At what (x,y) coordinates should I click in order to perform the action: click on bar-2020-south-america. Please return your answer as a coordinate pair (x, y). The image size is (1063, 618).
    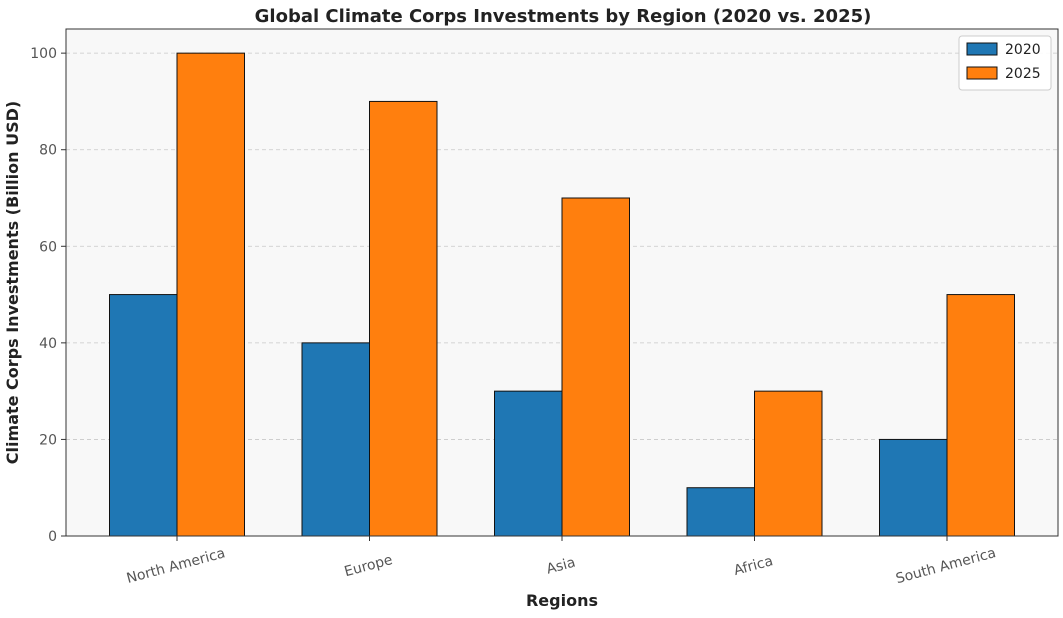
    Looking at the image, I should click on (913, 487).